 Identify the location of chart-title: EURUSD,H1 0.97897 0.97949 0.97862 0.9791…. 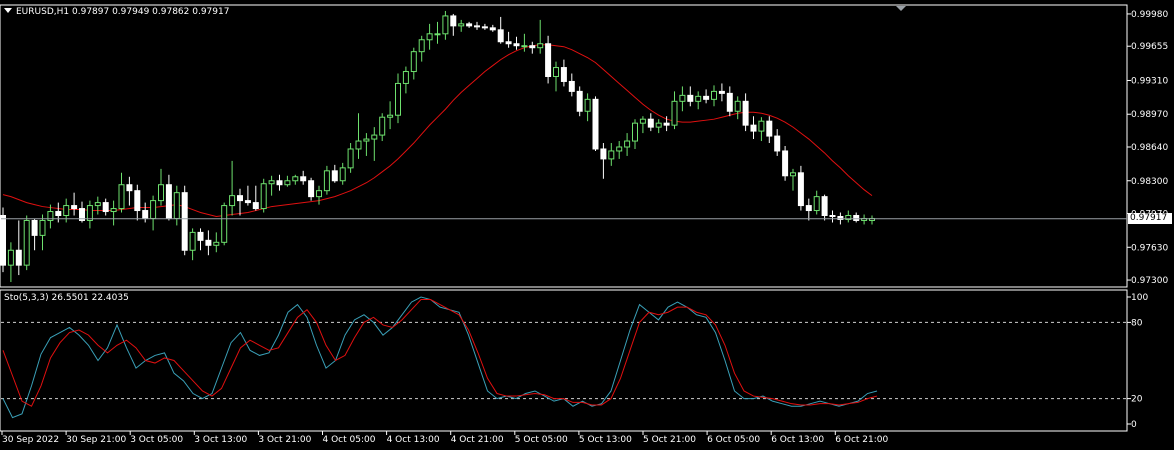
(116, 12).